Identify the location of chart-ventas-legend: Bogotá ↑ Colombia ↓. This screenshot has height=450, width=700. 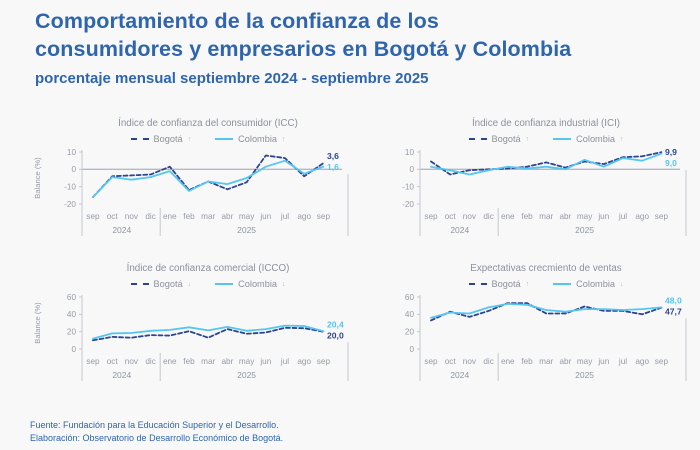
(533, 283).